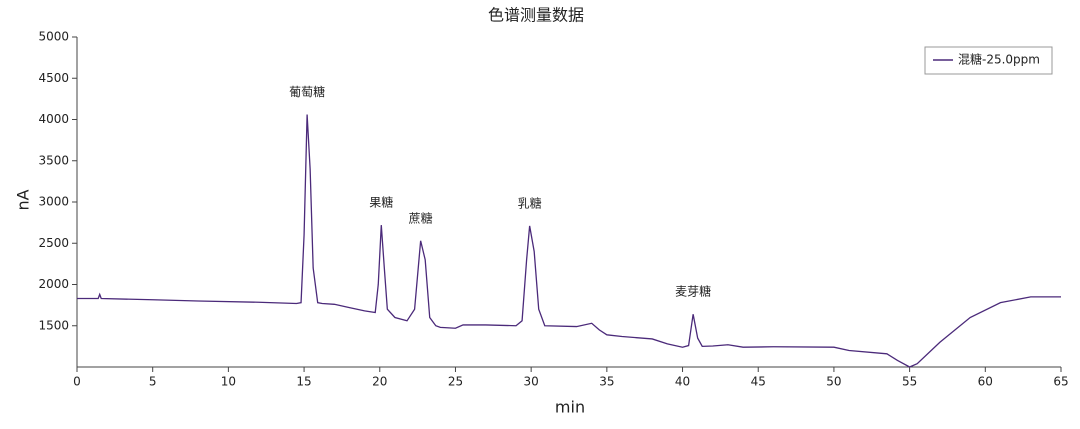 The height and width of the screenshot is (429, 1080). What do you see at coordinates (23, 199) in the screenshot?
I see `y-axis-label: nA` at bounding box center [23, 199].